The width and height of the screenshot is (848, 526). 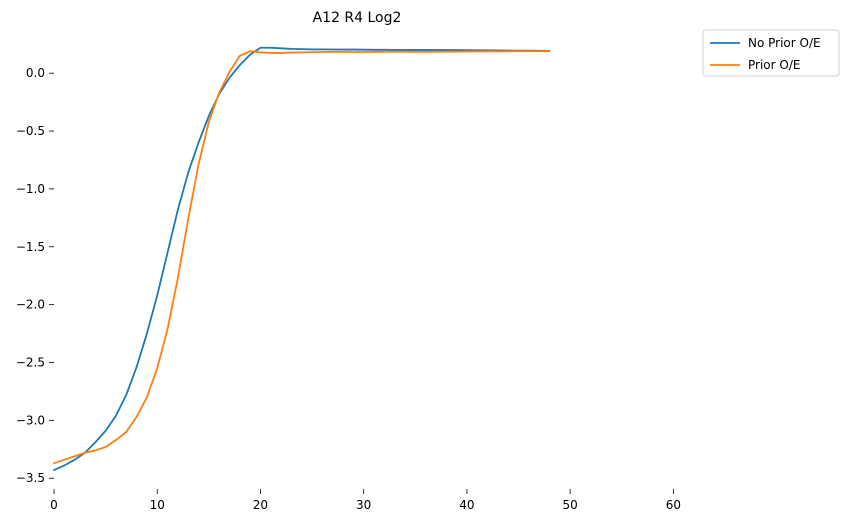 What do you see at coordinates (673, 505) in the screenshot?
I see `x-tick-label: 60` at bounding box center [673, 505].